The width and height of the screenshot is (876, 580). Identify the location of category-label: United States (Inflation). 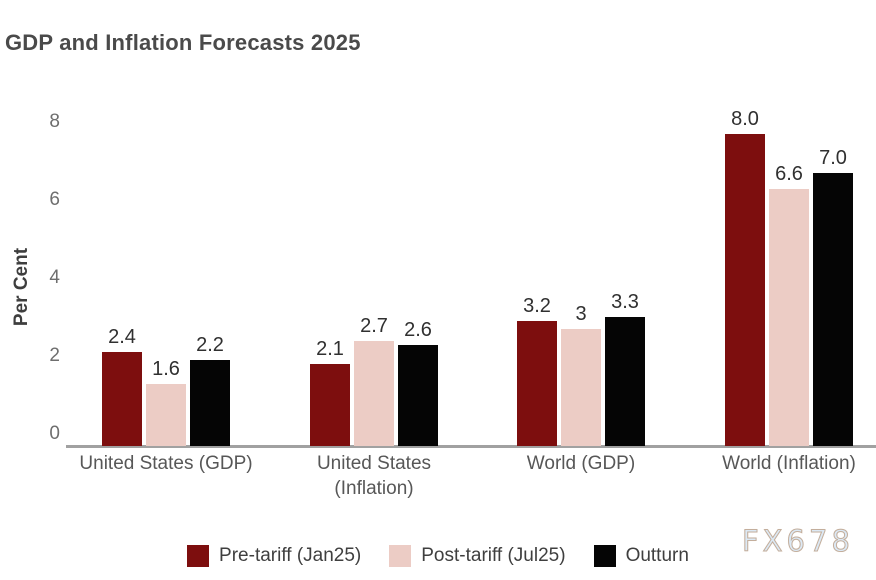
(374, 476).